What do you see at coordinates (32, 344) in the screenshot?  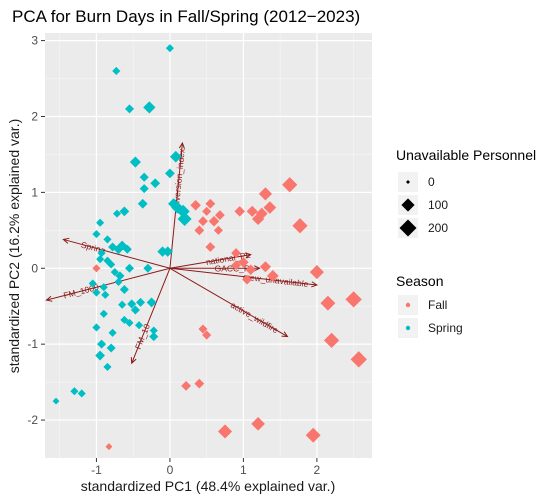 I see `y-tick-label: -1` at bounding box center [32, 344].